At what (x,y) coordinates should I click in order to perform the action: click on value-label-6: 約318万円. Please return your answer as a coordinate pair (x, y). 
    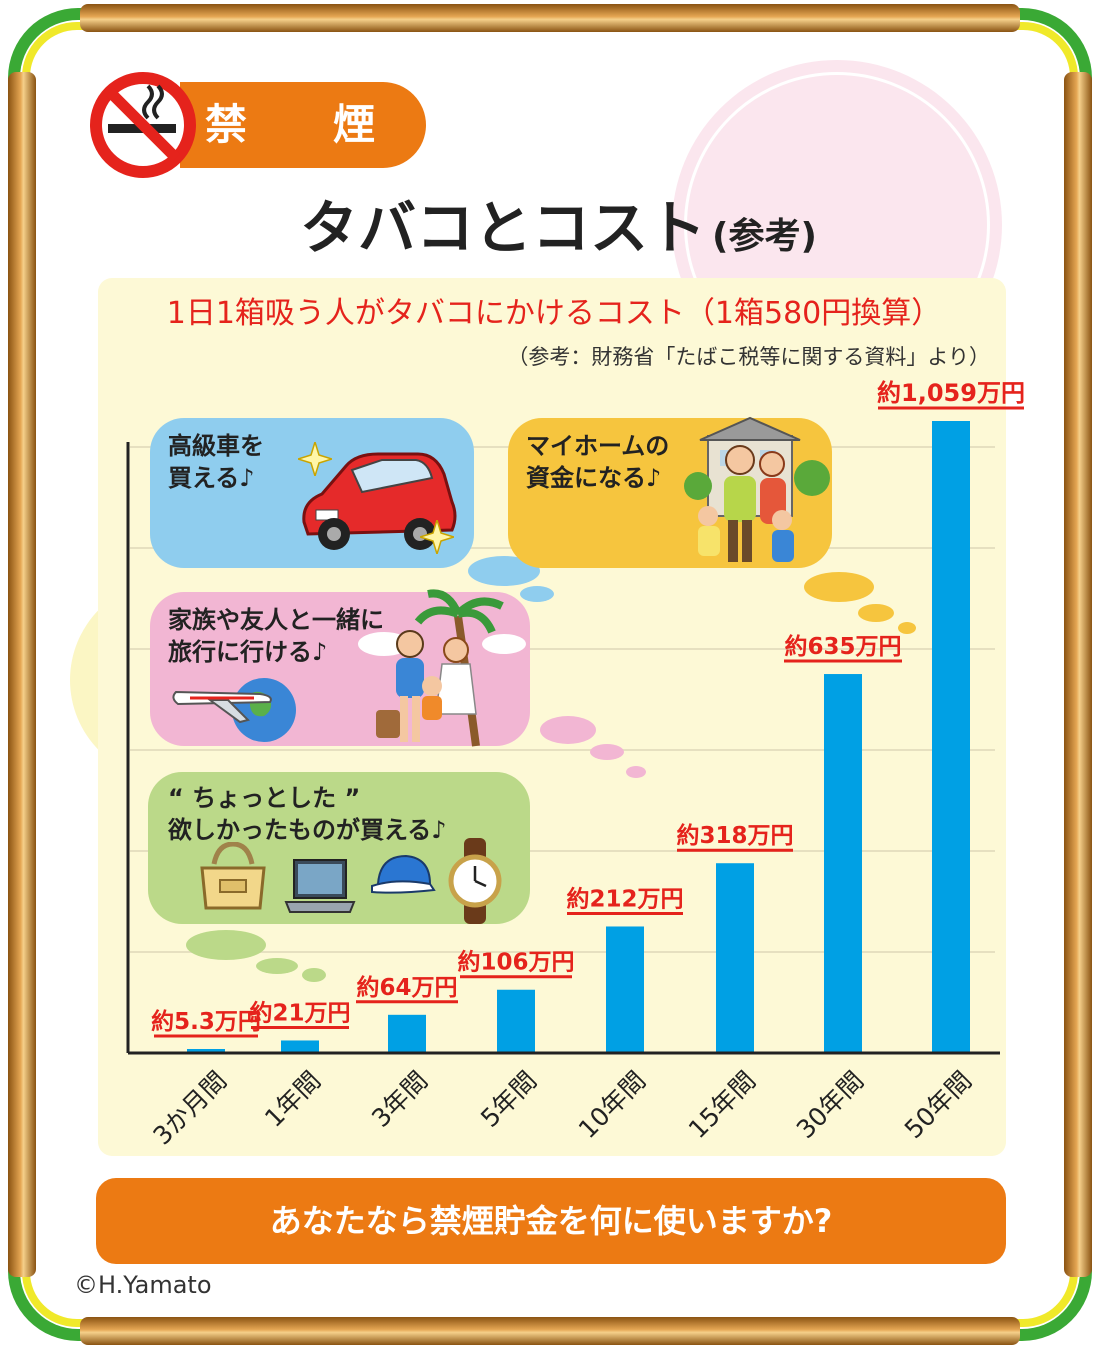
    Looking at the image, I should click on (734, 835).